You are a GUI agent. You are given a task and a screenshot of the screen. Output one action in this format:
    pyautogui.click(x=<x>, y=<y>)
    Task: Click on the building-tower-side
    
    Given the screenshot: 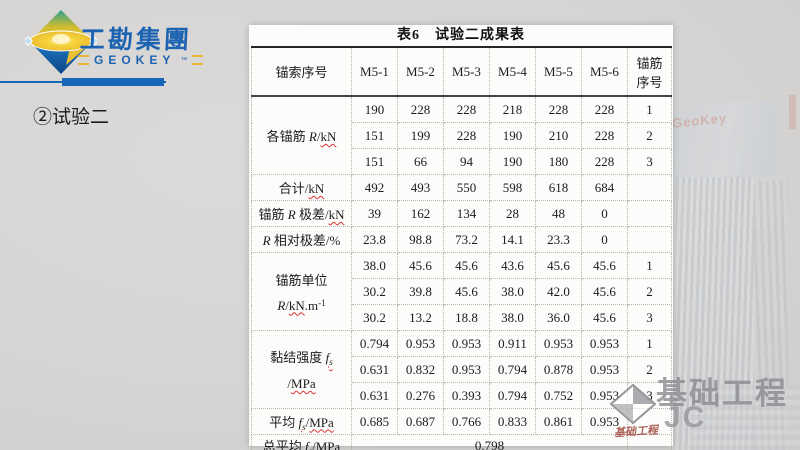 What is the action you would take?
    pyautogui.click(x=771, y=315)
    